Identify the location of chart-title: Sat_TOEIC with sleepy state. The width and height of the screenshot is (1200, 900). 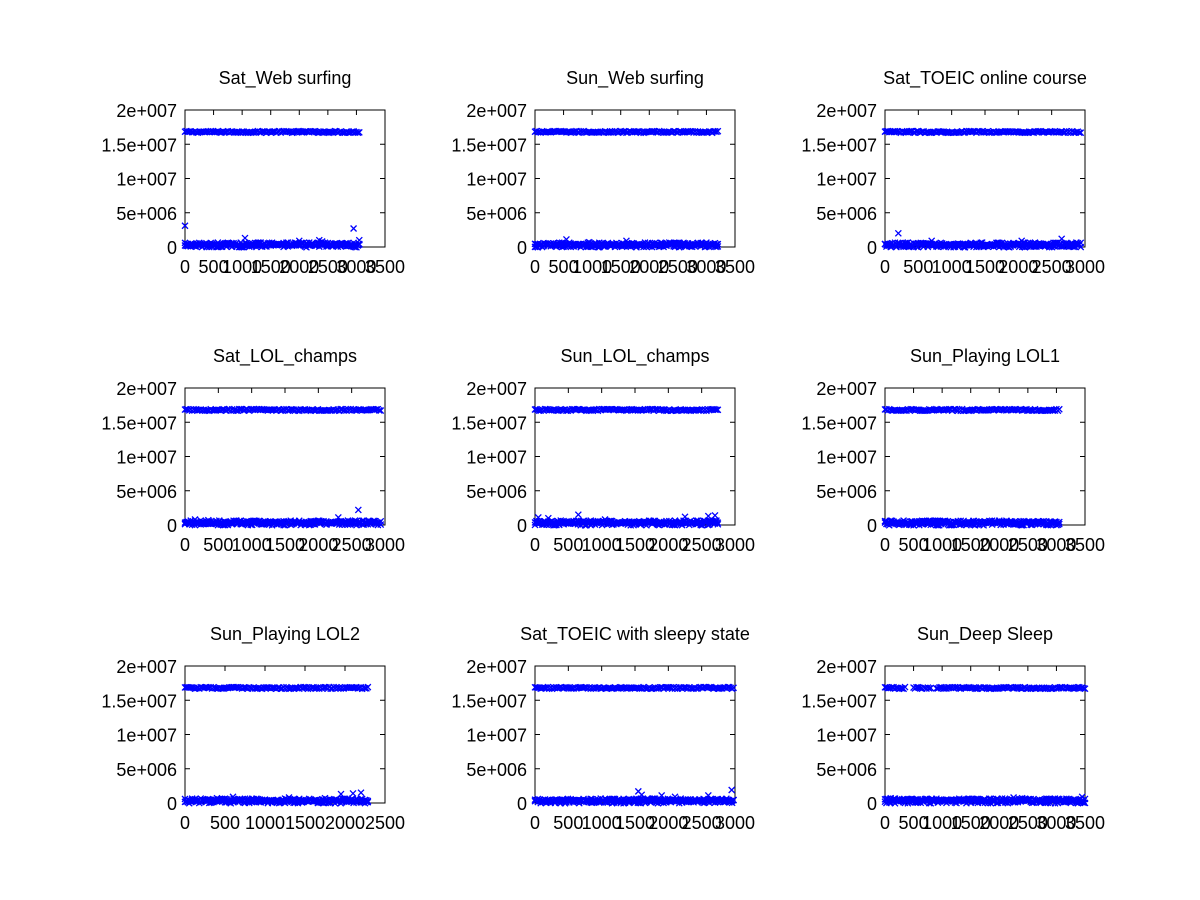
(635, 634).